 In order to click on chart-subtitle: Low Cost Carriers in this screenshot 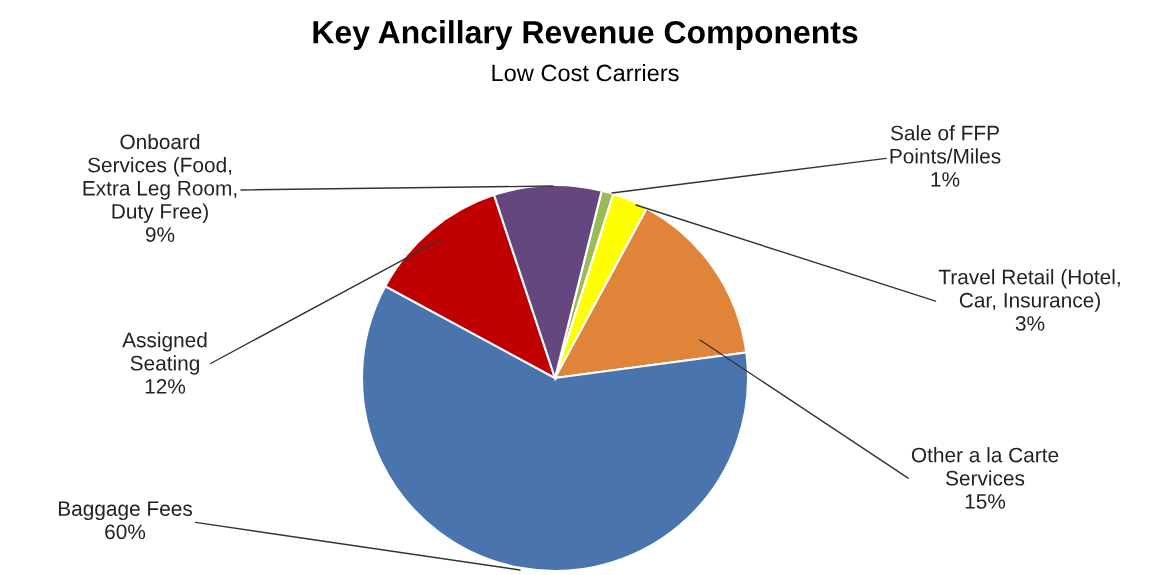, I will do `click(585, 73)`.